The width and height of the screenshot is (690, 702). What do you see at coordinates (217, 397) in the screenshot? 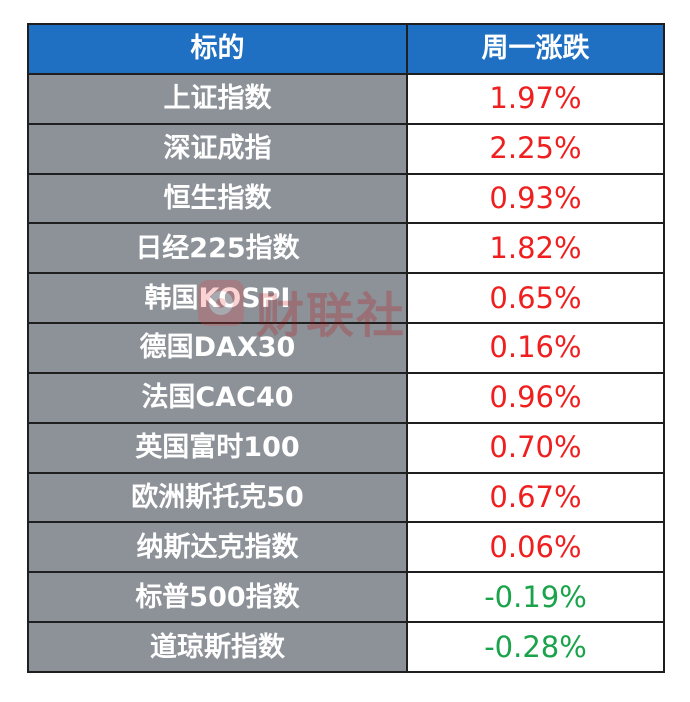
I see `table-row-name: 法国CAC40` at bounding box center [217, 397].